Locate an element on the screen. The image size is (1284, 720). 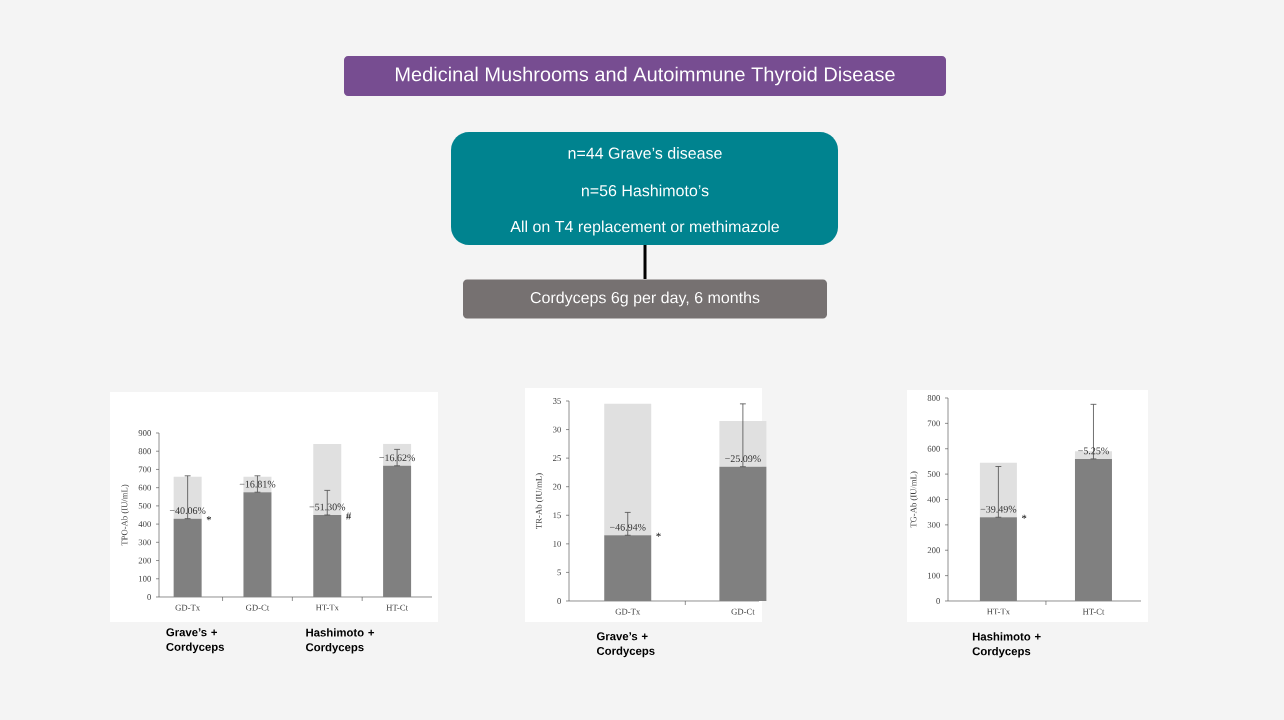
annotation: # is located at coordinates (349, 516).